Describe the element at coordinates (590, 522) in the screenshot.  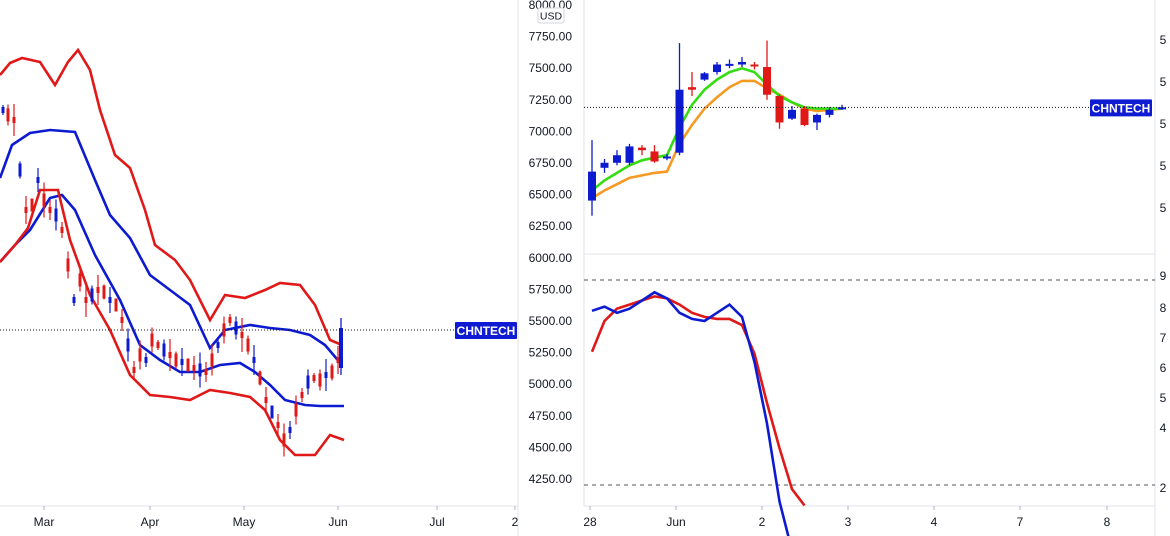
I see `x-tick-label: 28` at that location.